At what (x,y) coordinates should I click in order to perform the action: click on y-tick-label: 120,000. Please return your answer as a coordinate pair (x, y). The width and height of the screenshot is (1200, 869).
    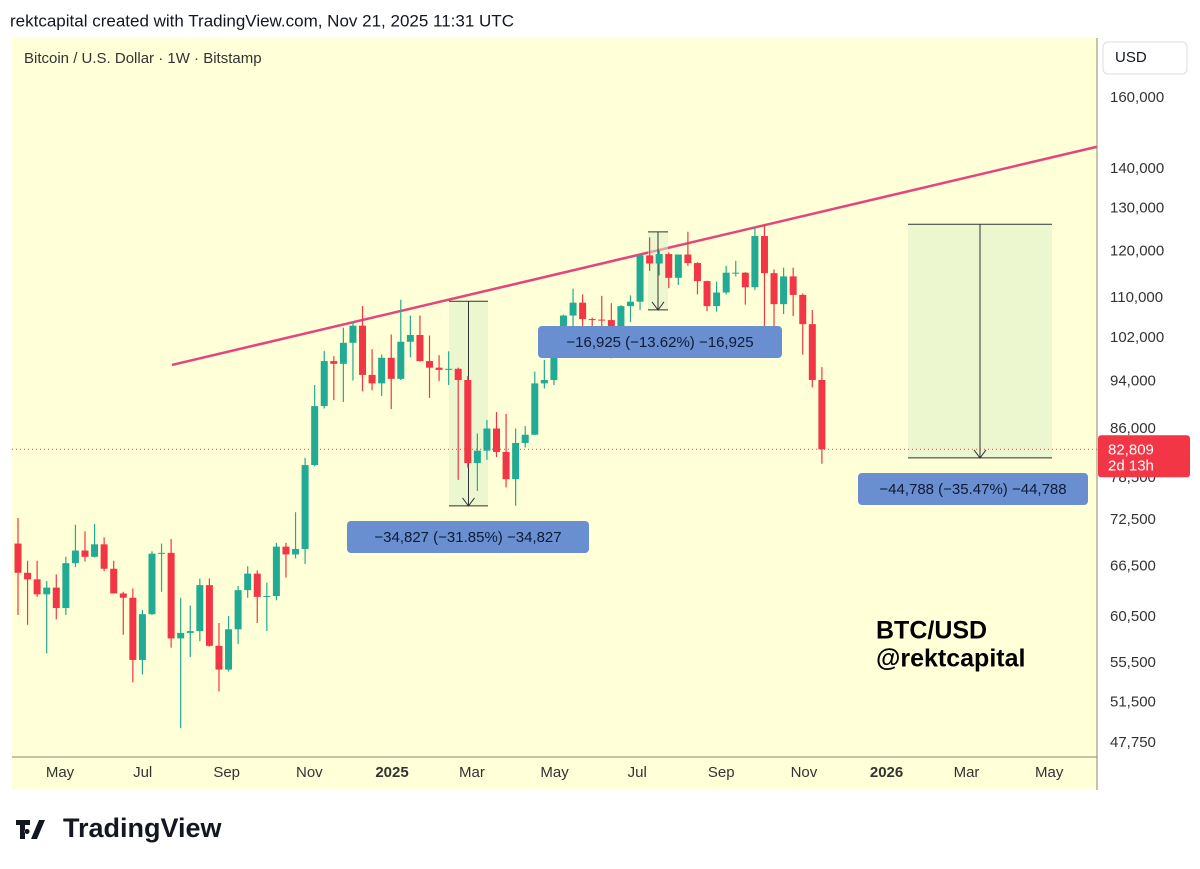
    Looking at the image, I should click on (1137, 250).